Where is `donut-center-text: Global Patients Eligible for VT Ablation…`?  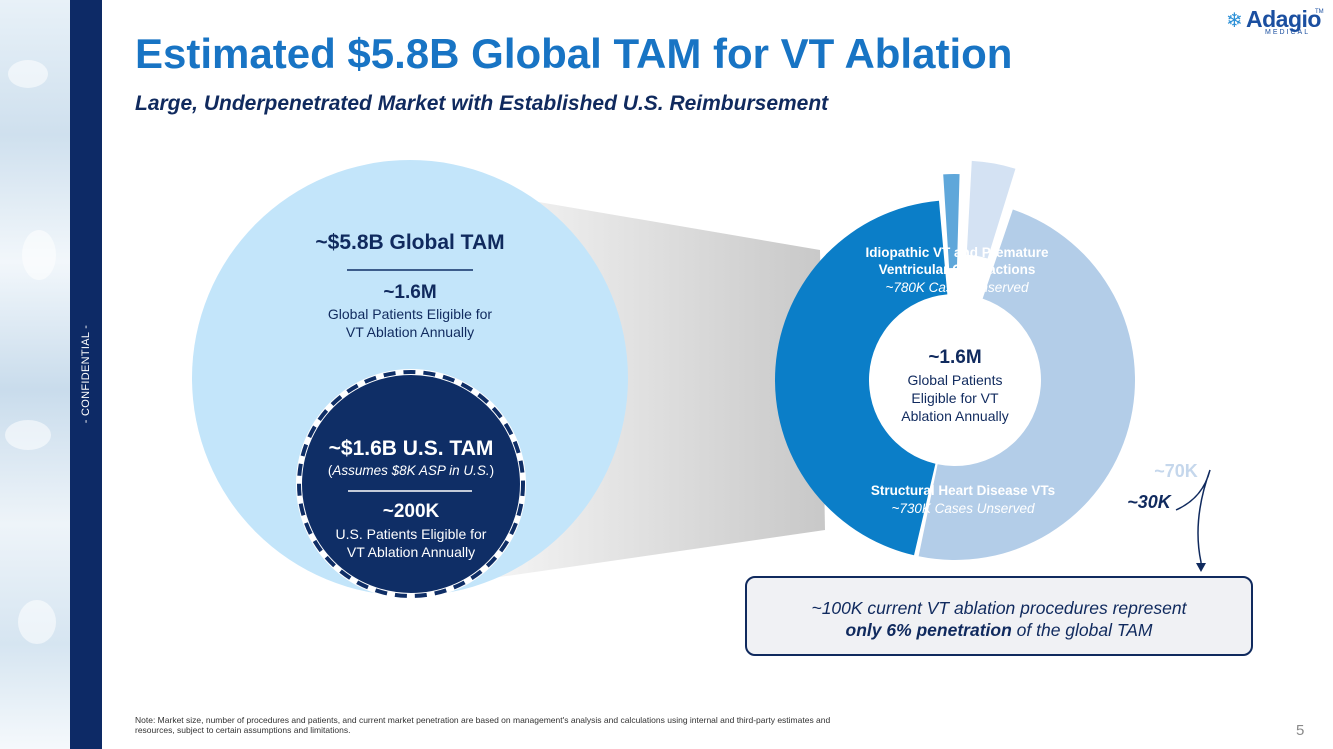
donut-center-text: Global Patients Eligible for VT Ablation… is located at coordinates (954, 398).